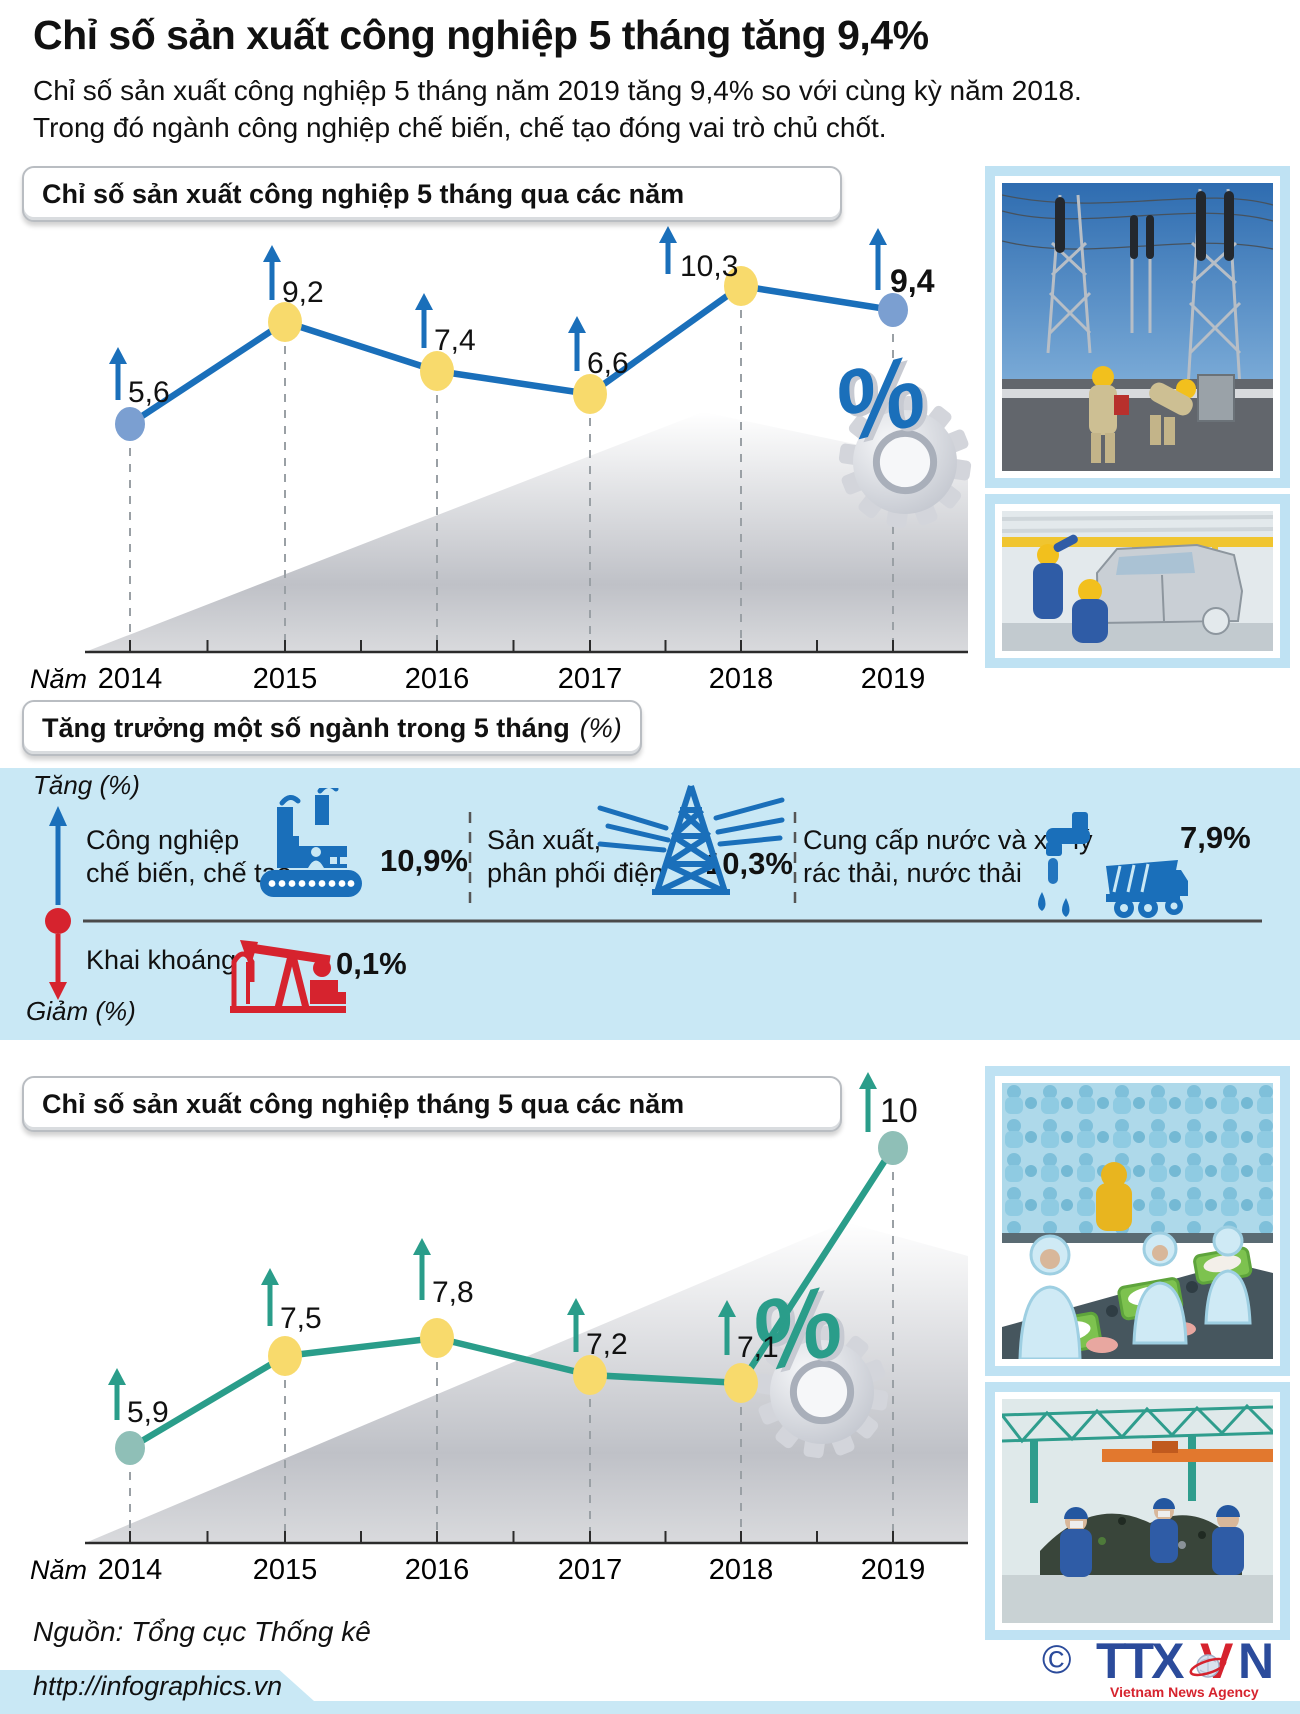  What do you see at coordinates (161, 960) in the screenshot?
I see `sector-label-mining: Khai khoáng` at bounding box center [161, 960].